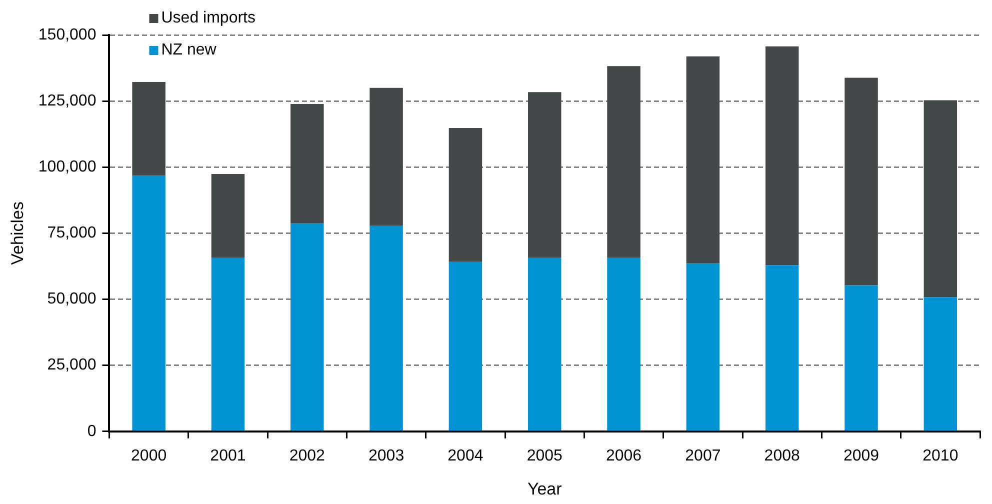 This screenshot has width=992, height=504. I want to click on y-tick-label: 150,000, so click(67, 35).